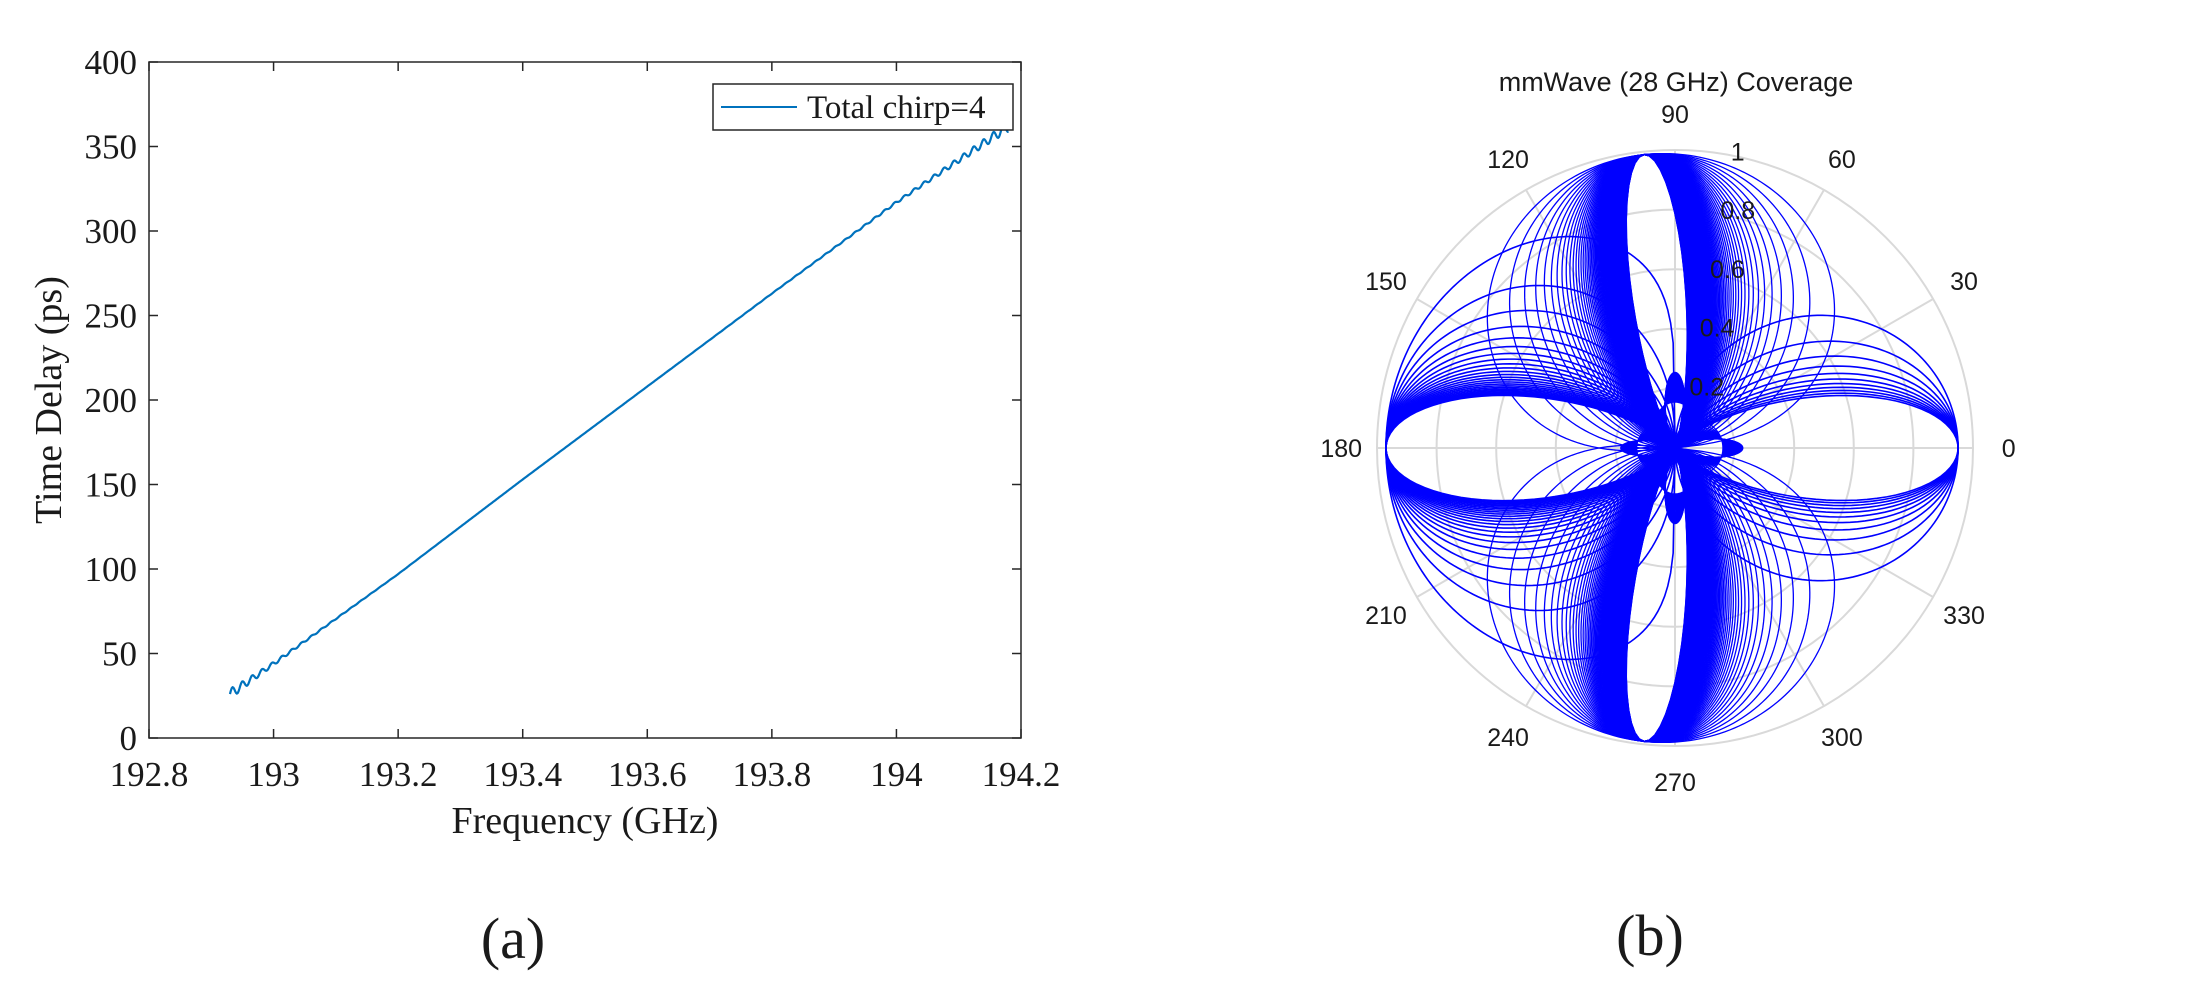 The image size is (2203, 1002). What do you see at coordinates (1706, 387) in the screenshot?
I see `radius-tick-label: 0.2` at bounding box center [1706, 387].